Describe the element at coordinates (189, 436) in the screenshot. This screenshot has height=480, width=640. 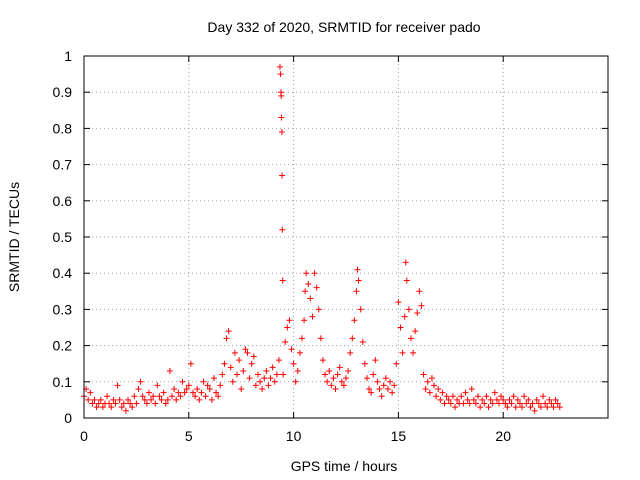
I see `x-tick-label: 5` at that location.